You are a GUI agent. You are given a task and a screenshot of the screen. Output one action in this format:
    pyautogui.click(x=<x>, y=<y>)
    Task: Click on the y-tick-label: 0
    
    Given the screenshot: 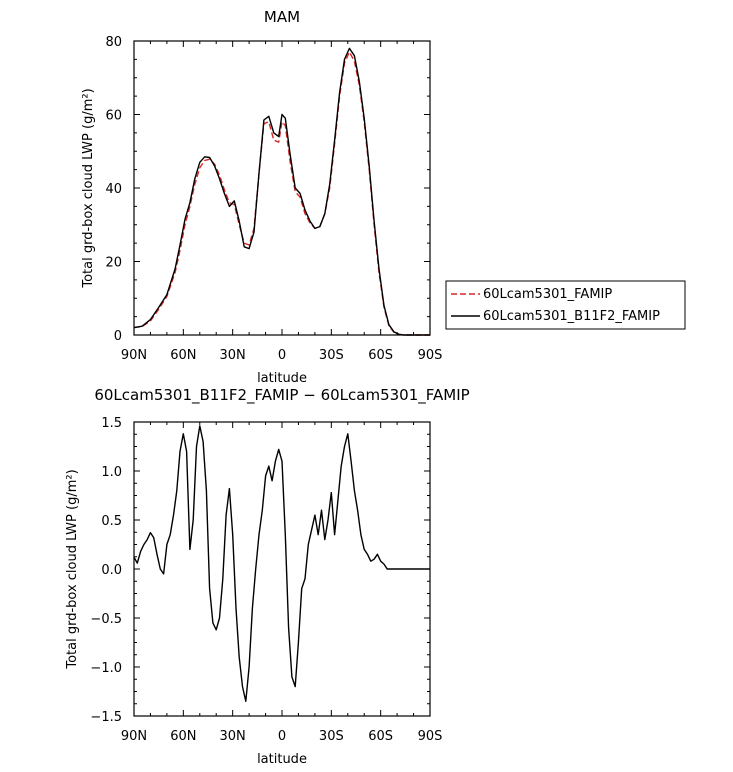 What is the action you would take?
    pyautogui.click(x=118, y=336)
    